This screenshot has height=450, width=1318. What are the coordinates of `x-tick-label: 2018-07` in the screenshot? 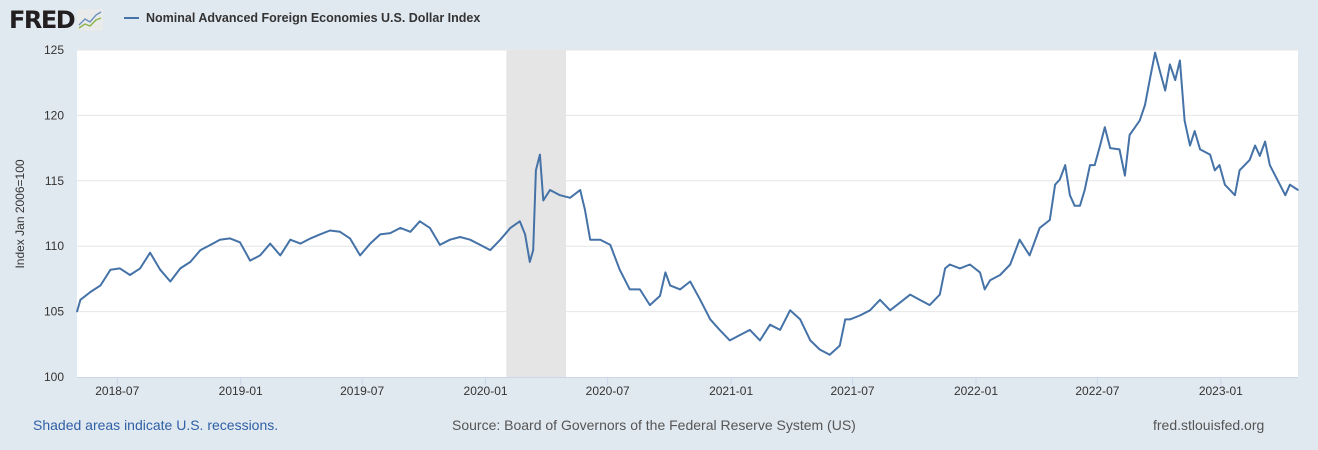 It's located at (117, 391).